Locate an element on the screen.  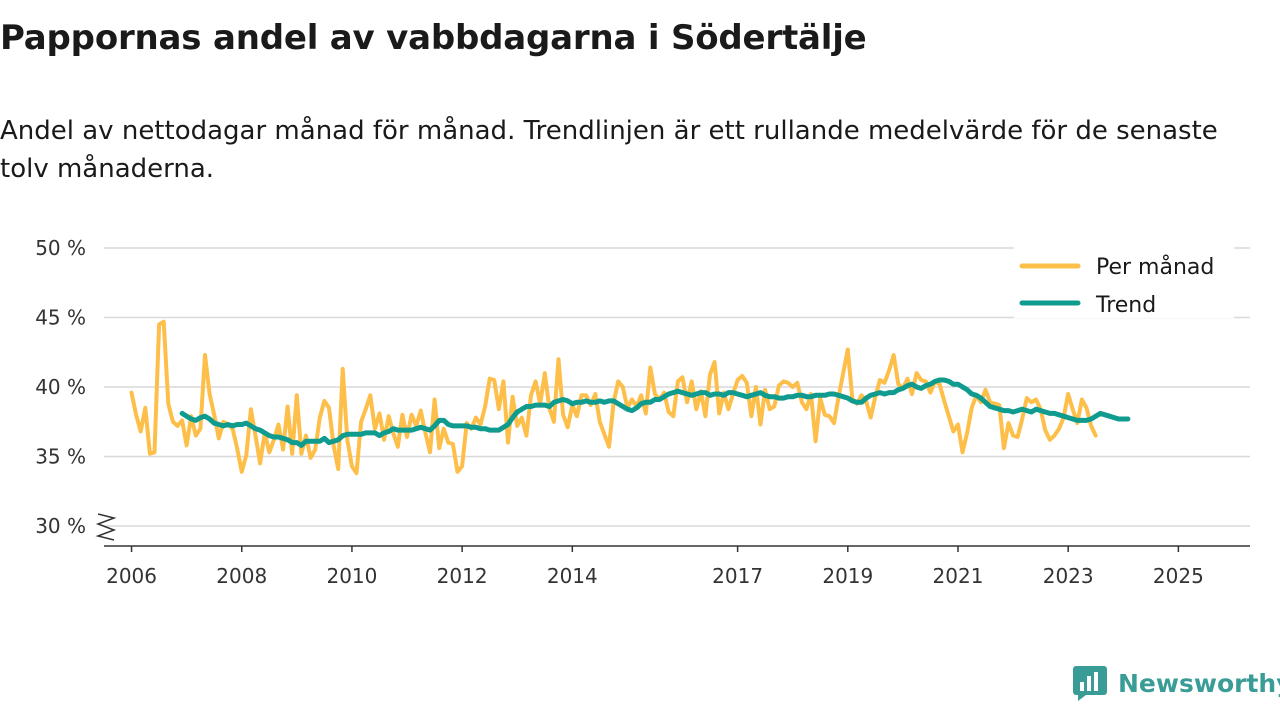
x-tick-label: 2010 is located at coordinates (351, 576).